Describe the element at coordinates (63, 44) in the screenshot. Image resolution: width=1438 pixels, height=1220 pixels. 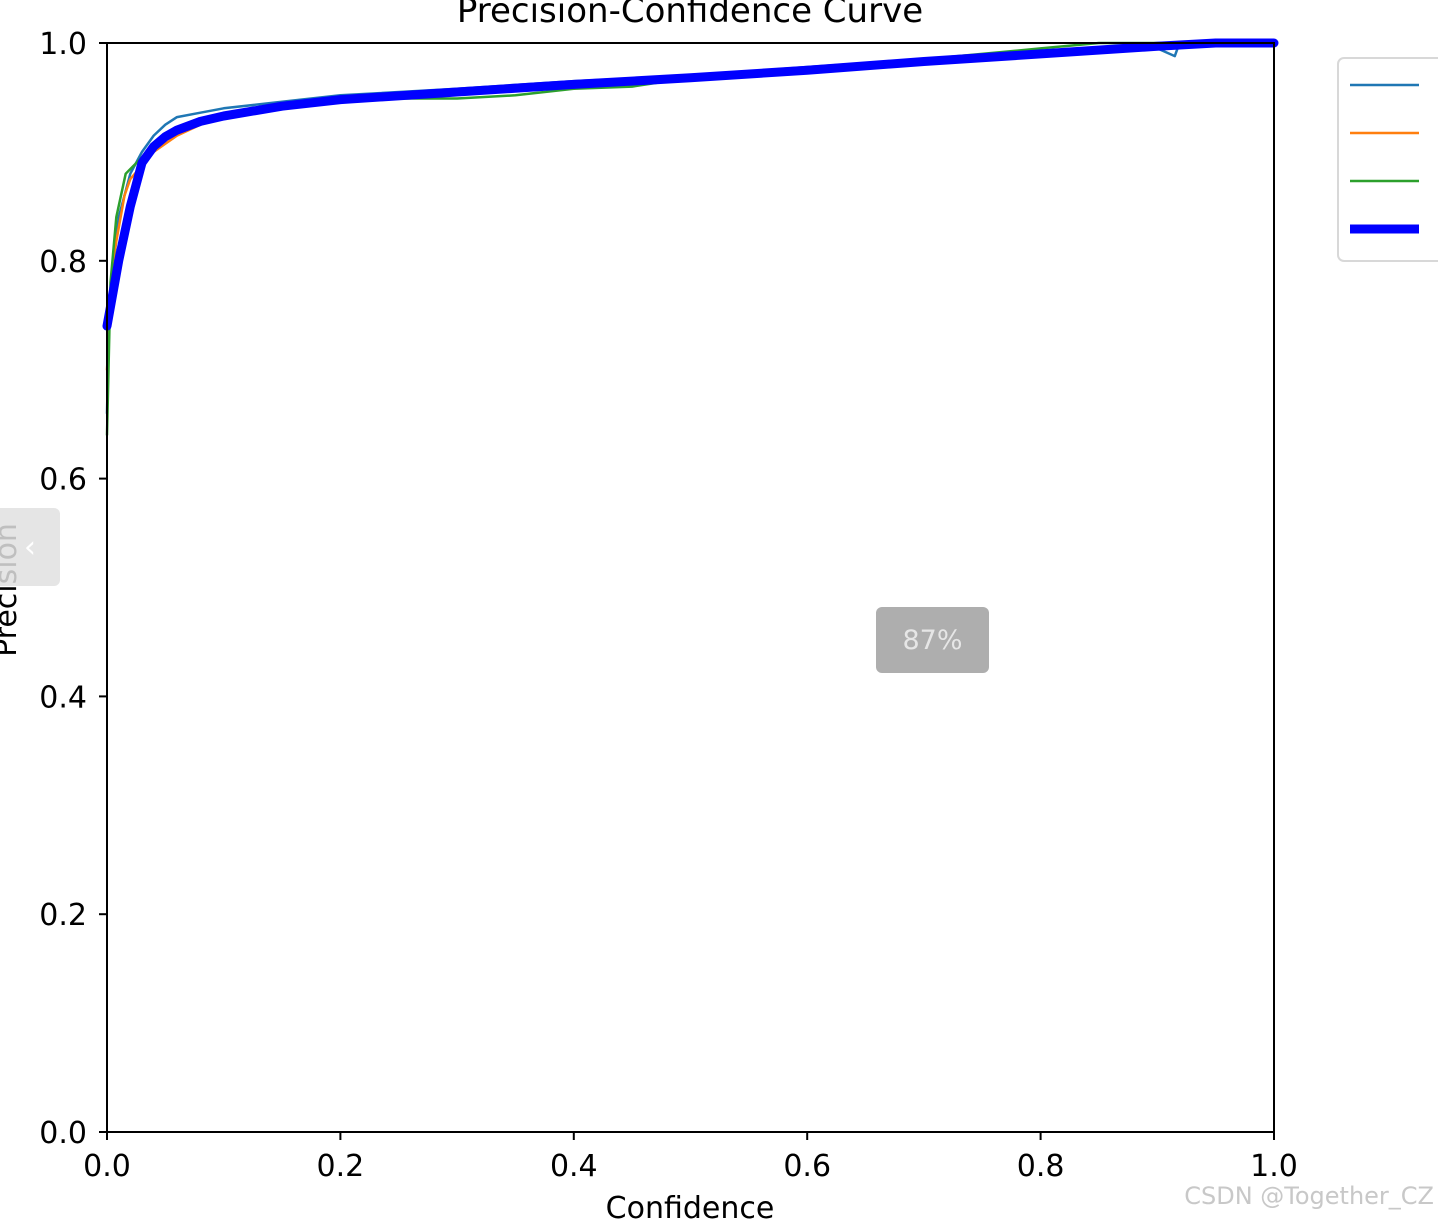
I see `y-tick-label: 1.0` at that location.